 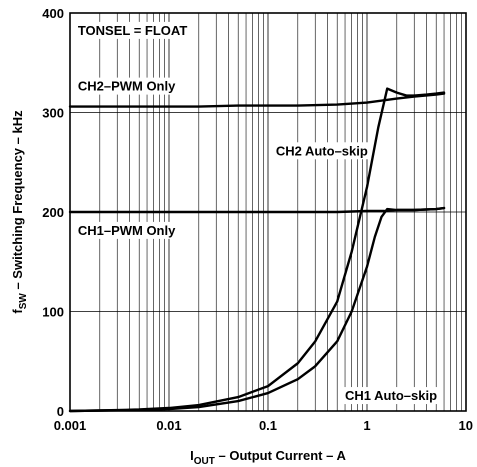 What do you see at coordinates (53, 312) in the screenshot?
I see `y-tick-label: 100` at bounding box center [53, 312].